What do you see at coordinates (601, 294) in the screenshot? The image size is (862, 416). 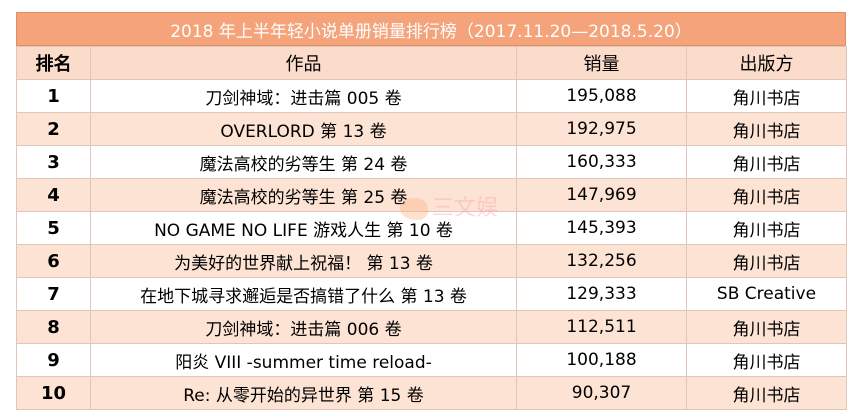 I see `sales-cell: 129,333` at bounding box center [601, 294].